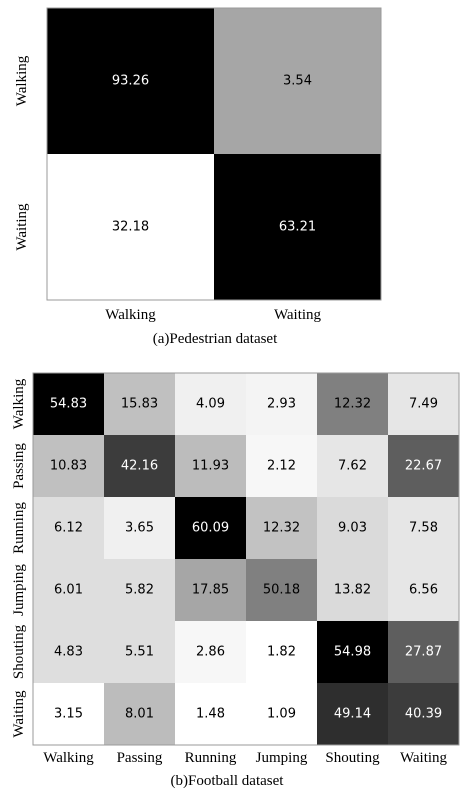  Describe the element at coordinates (22, 227) in the screenshot. I see `pedestrian-row-label: Waiting` at that location.